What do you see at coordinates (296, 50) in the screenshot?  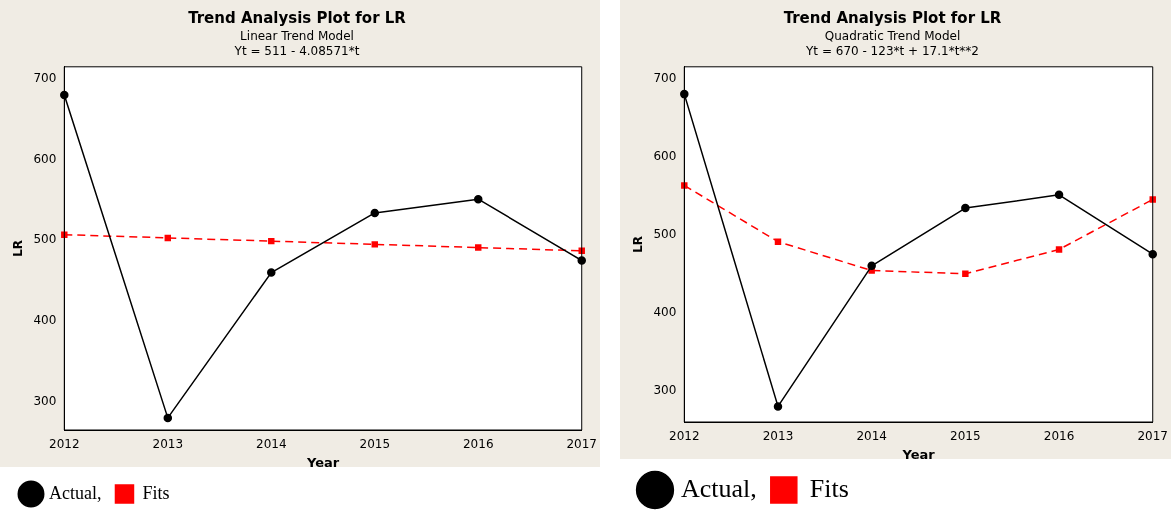 I see `text: Yt = 511 - 4.08571*t` at bounding box center [296, 50].